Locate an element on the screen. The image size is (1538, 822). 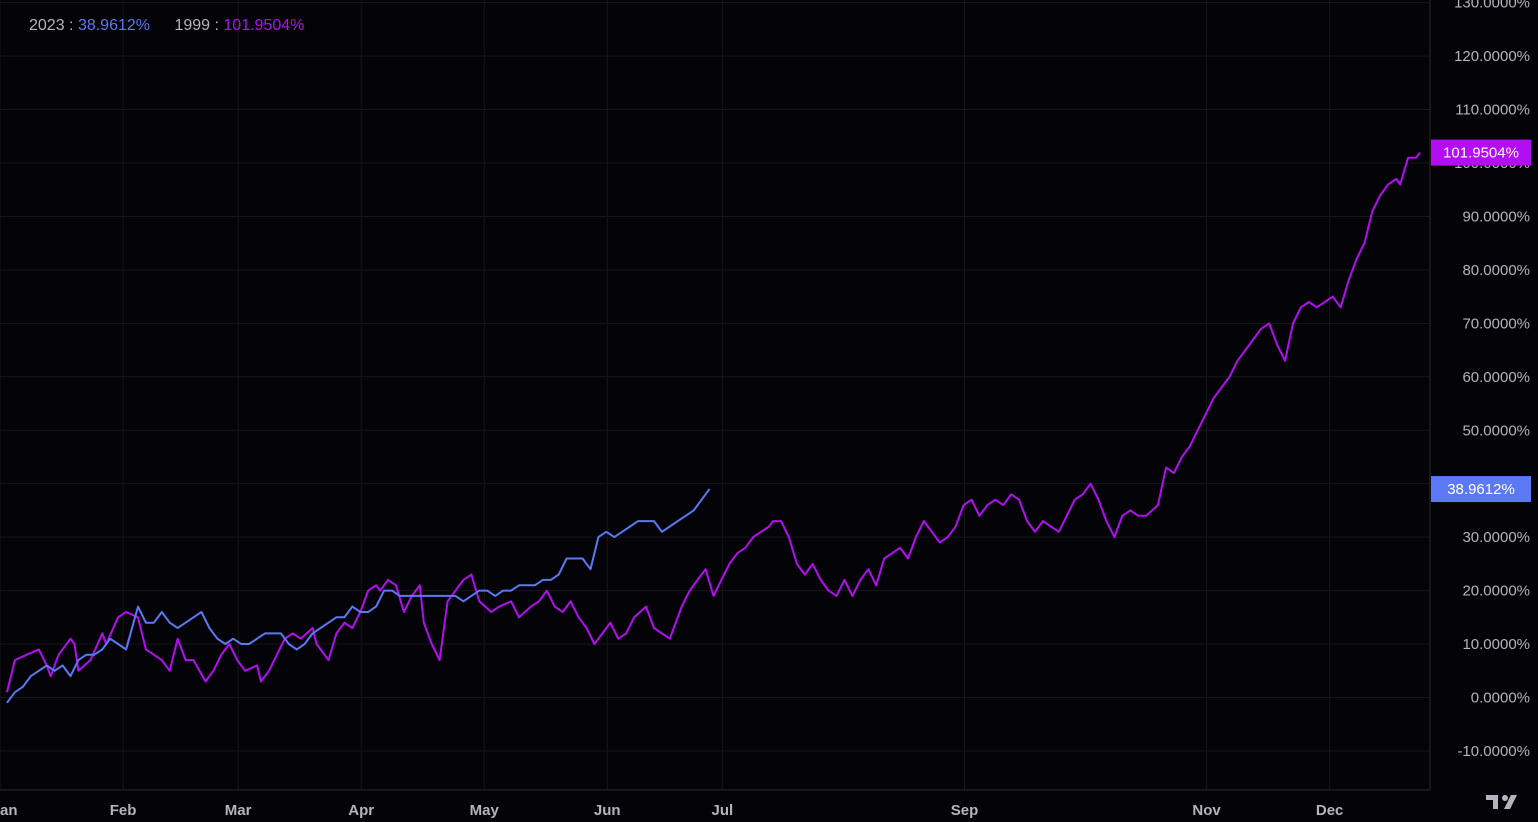
y-tick-label: 0.0000% is located at coordinates (1500, 698).